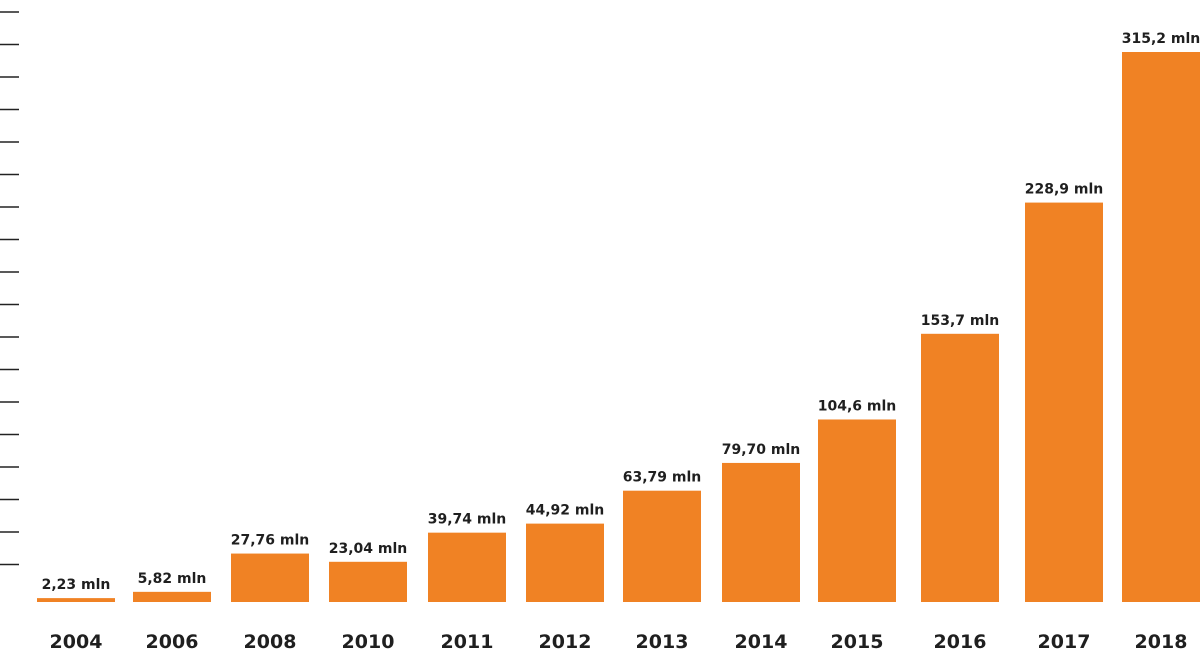 Image resolution: width=1203 pixels, height=654 pixels. What do you see at coordinates (76, 600) in the screenshot?
I see `bar-2004` at bounding box center [76, 600].